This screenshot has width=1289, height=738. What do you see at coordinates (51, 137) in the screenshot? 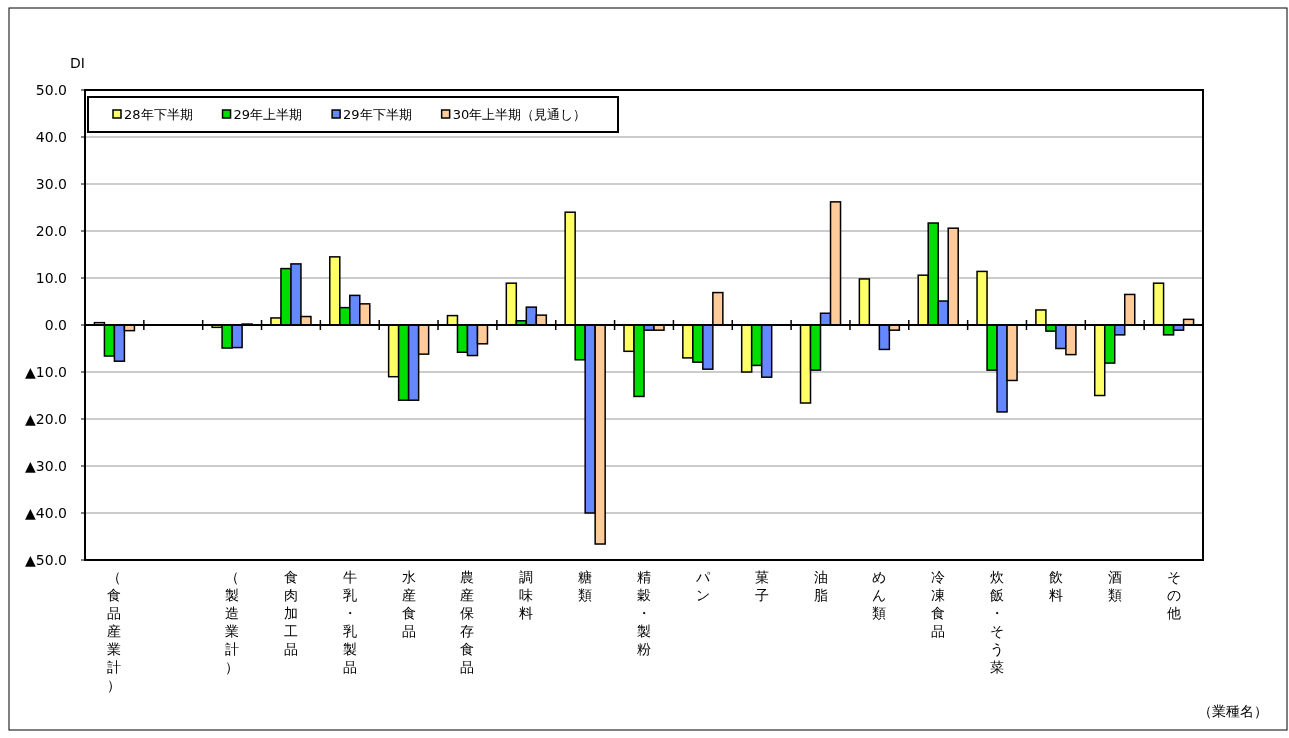
I see `y-tick-label: 40.0` at bounding box center [51, 137].